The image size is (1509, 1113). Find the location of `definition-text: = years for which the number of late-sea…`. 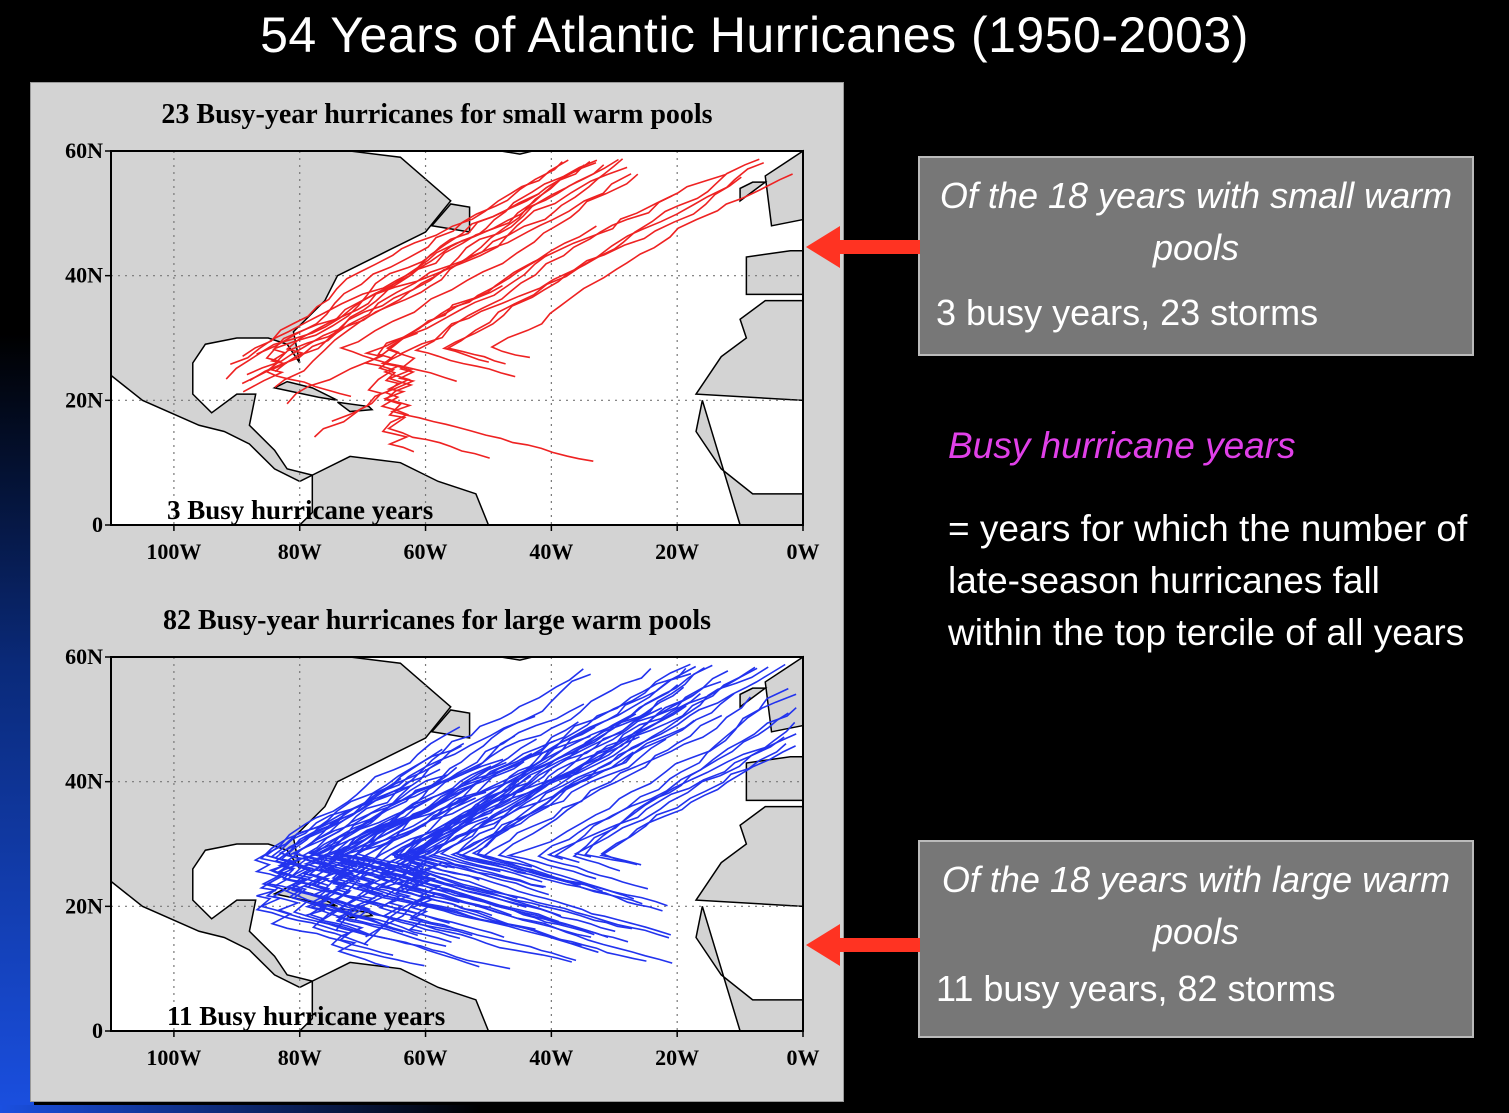

definition-text: = years for which the number of late-sea… is located at coordinates (1208, 580).